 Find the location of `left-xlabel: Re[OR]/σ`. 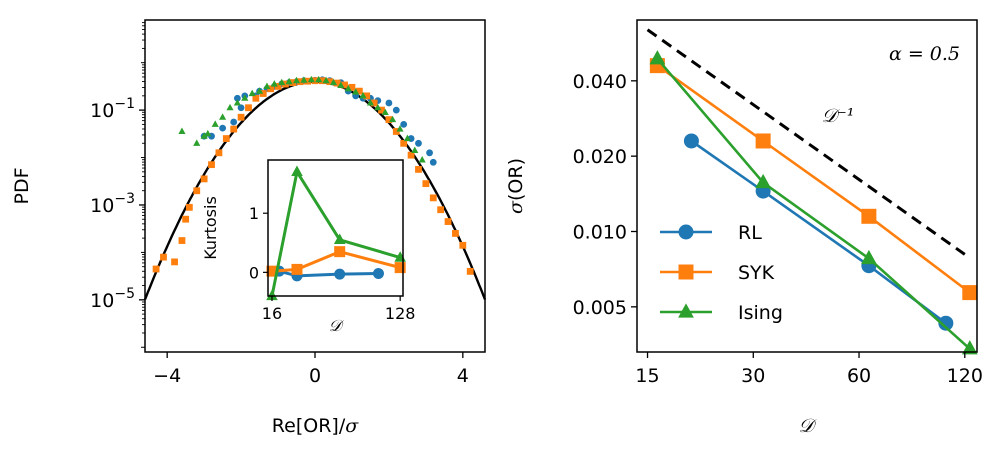

left-xlabel: Re[OR]/σ is located at coordinates (315, 426).